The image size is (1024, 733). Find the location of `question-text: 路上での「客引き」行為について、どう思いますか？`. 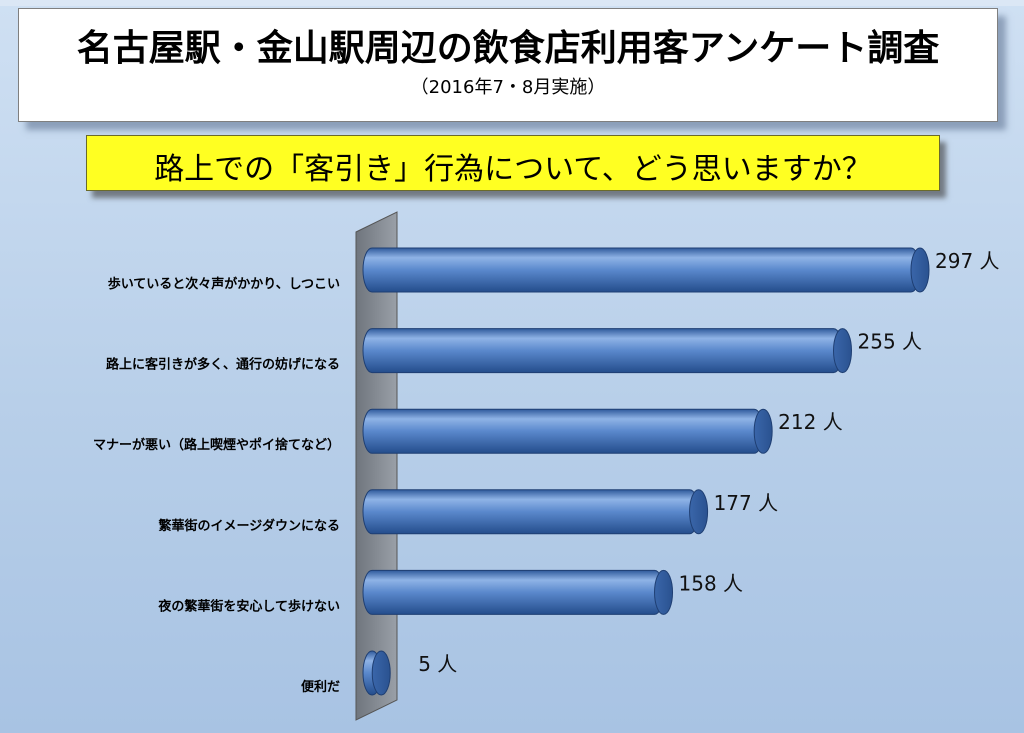

question-text: 路上での「客引き」行為について、どう思いますか？ is located at coordinates (513, 169).